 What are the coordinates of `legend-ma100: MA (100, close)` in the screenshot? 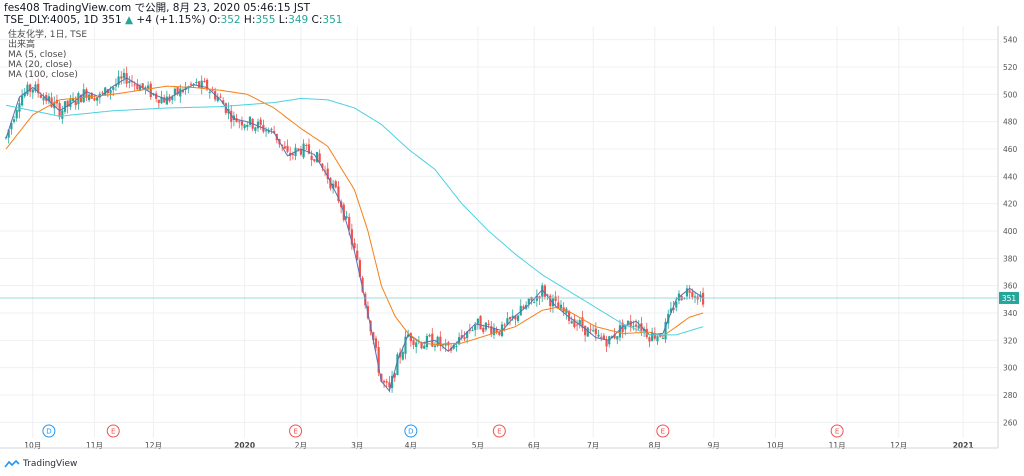 It's located at (43, 75).